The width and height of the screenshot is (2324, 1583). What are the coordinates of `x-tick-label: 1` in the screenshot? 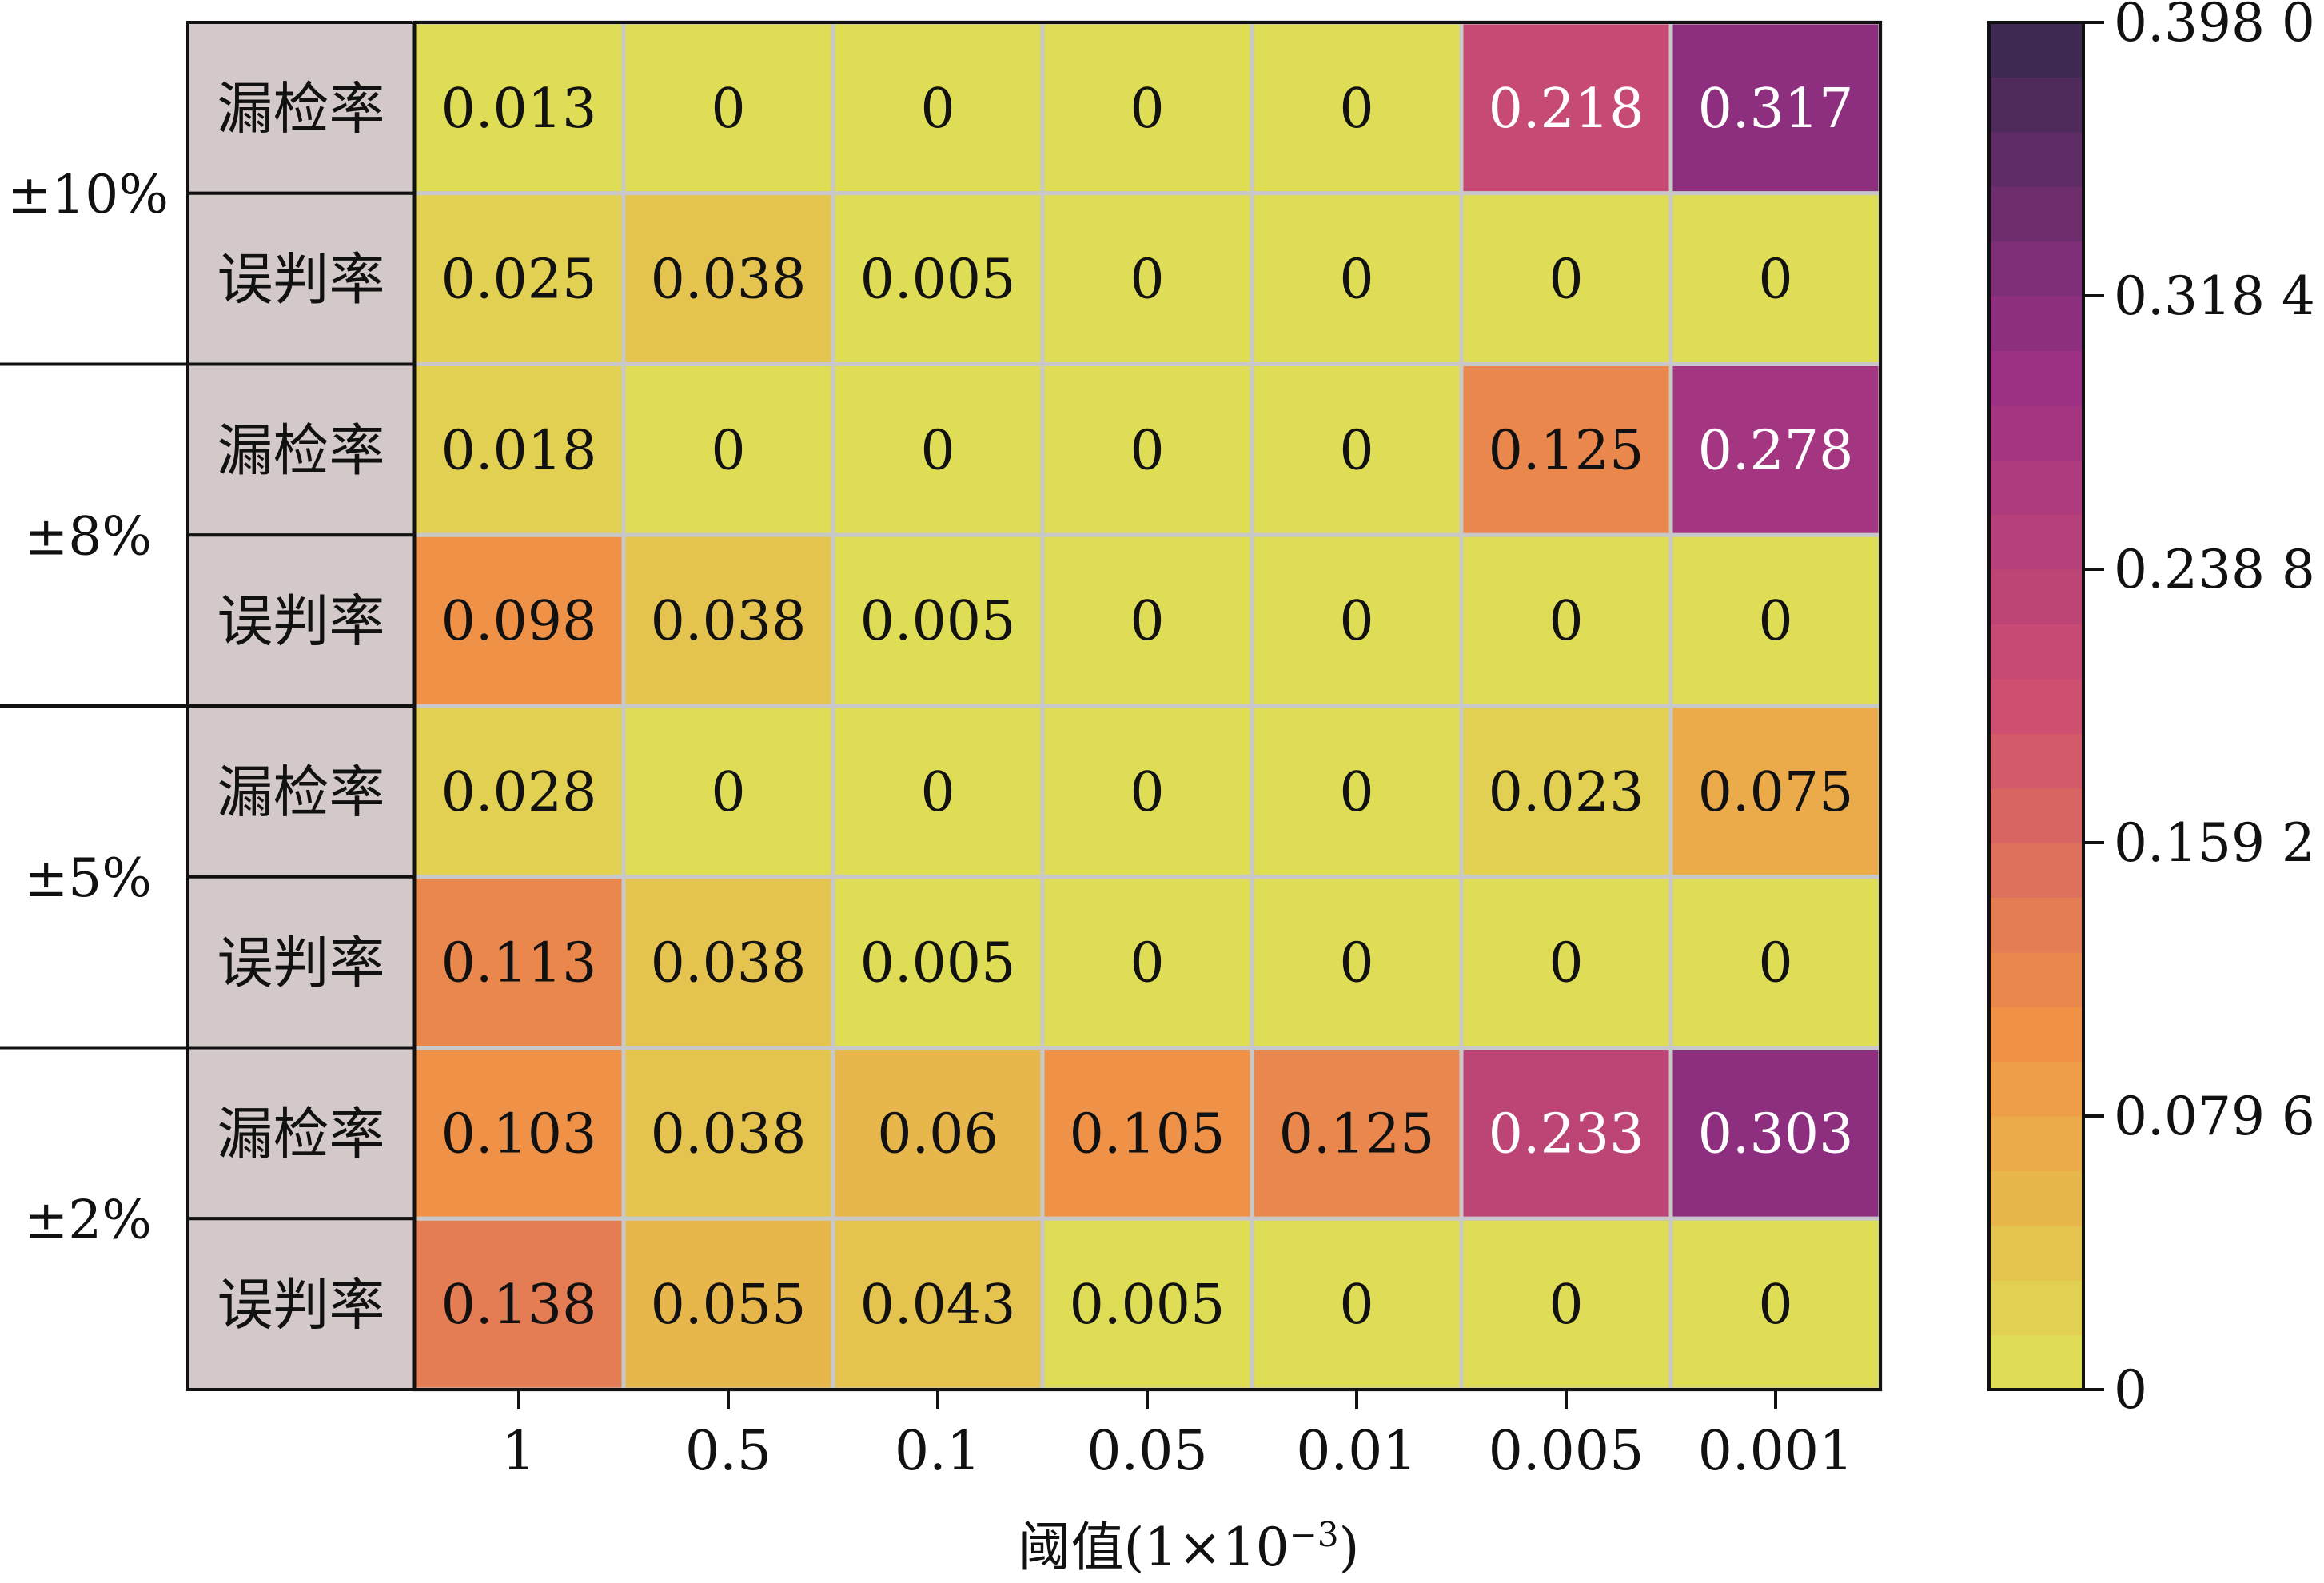 It's located at (519, 1451).